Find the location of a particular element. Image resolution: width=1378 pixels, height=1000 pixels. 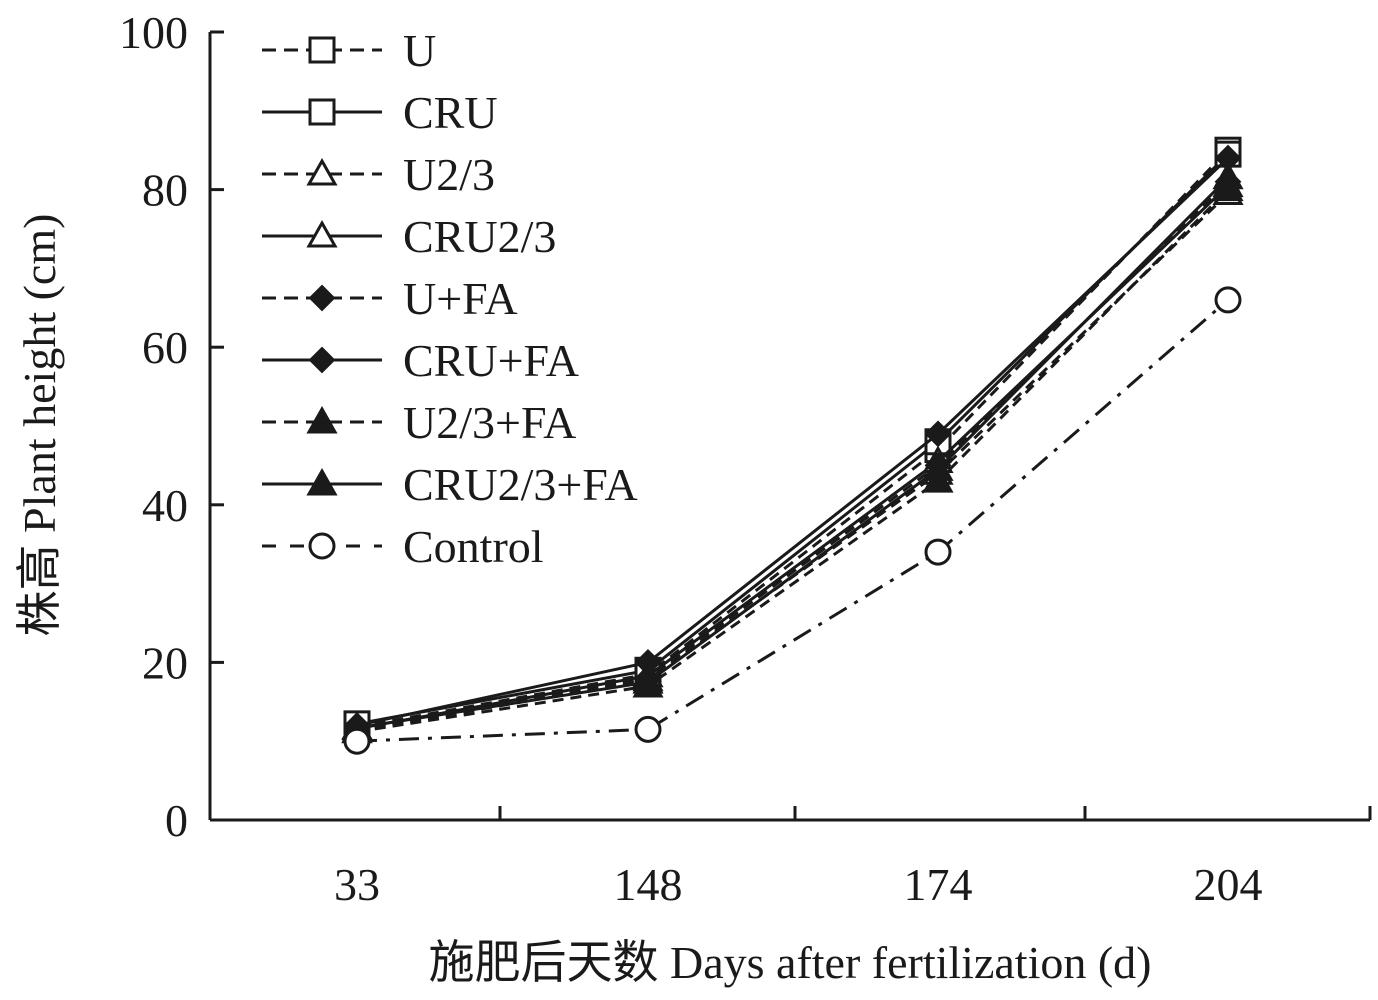

legend-item-control: Control is located at coordinates (403, 546).